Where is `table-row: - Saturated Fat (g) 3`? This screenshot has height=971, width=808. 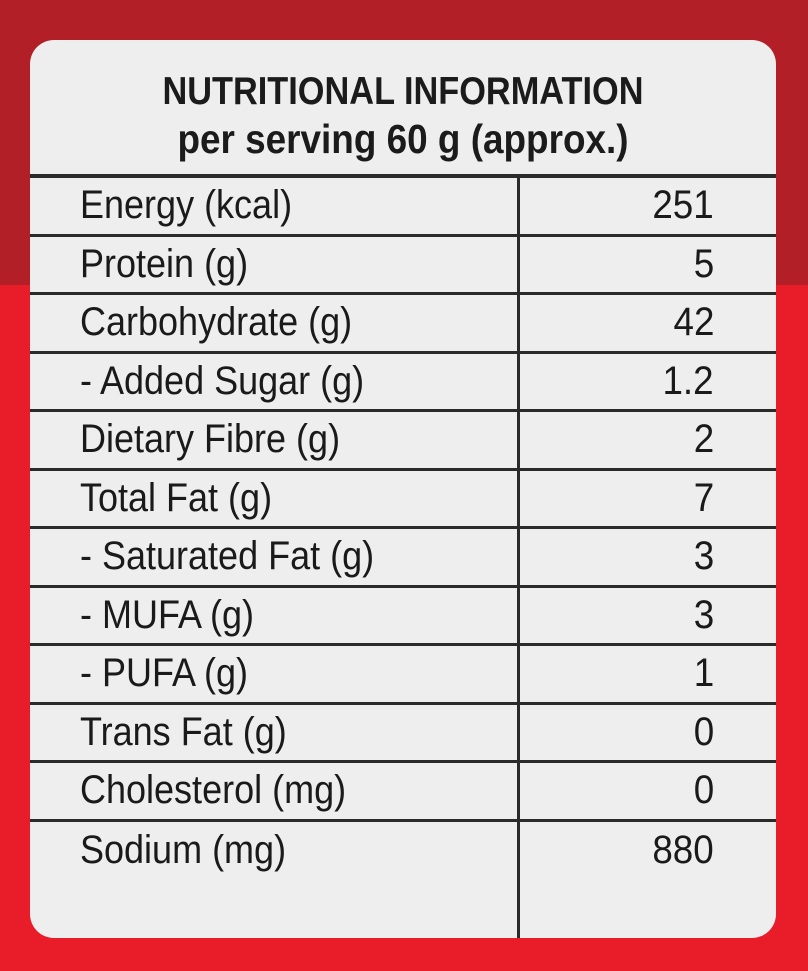
table-row: - Saturated Fat (g) 3 is located at coordinates (403, 558).